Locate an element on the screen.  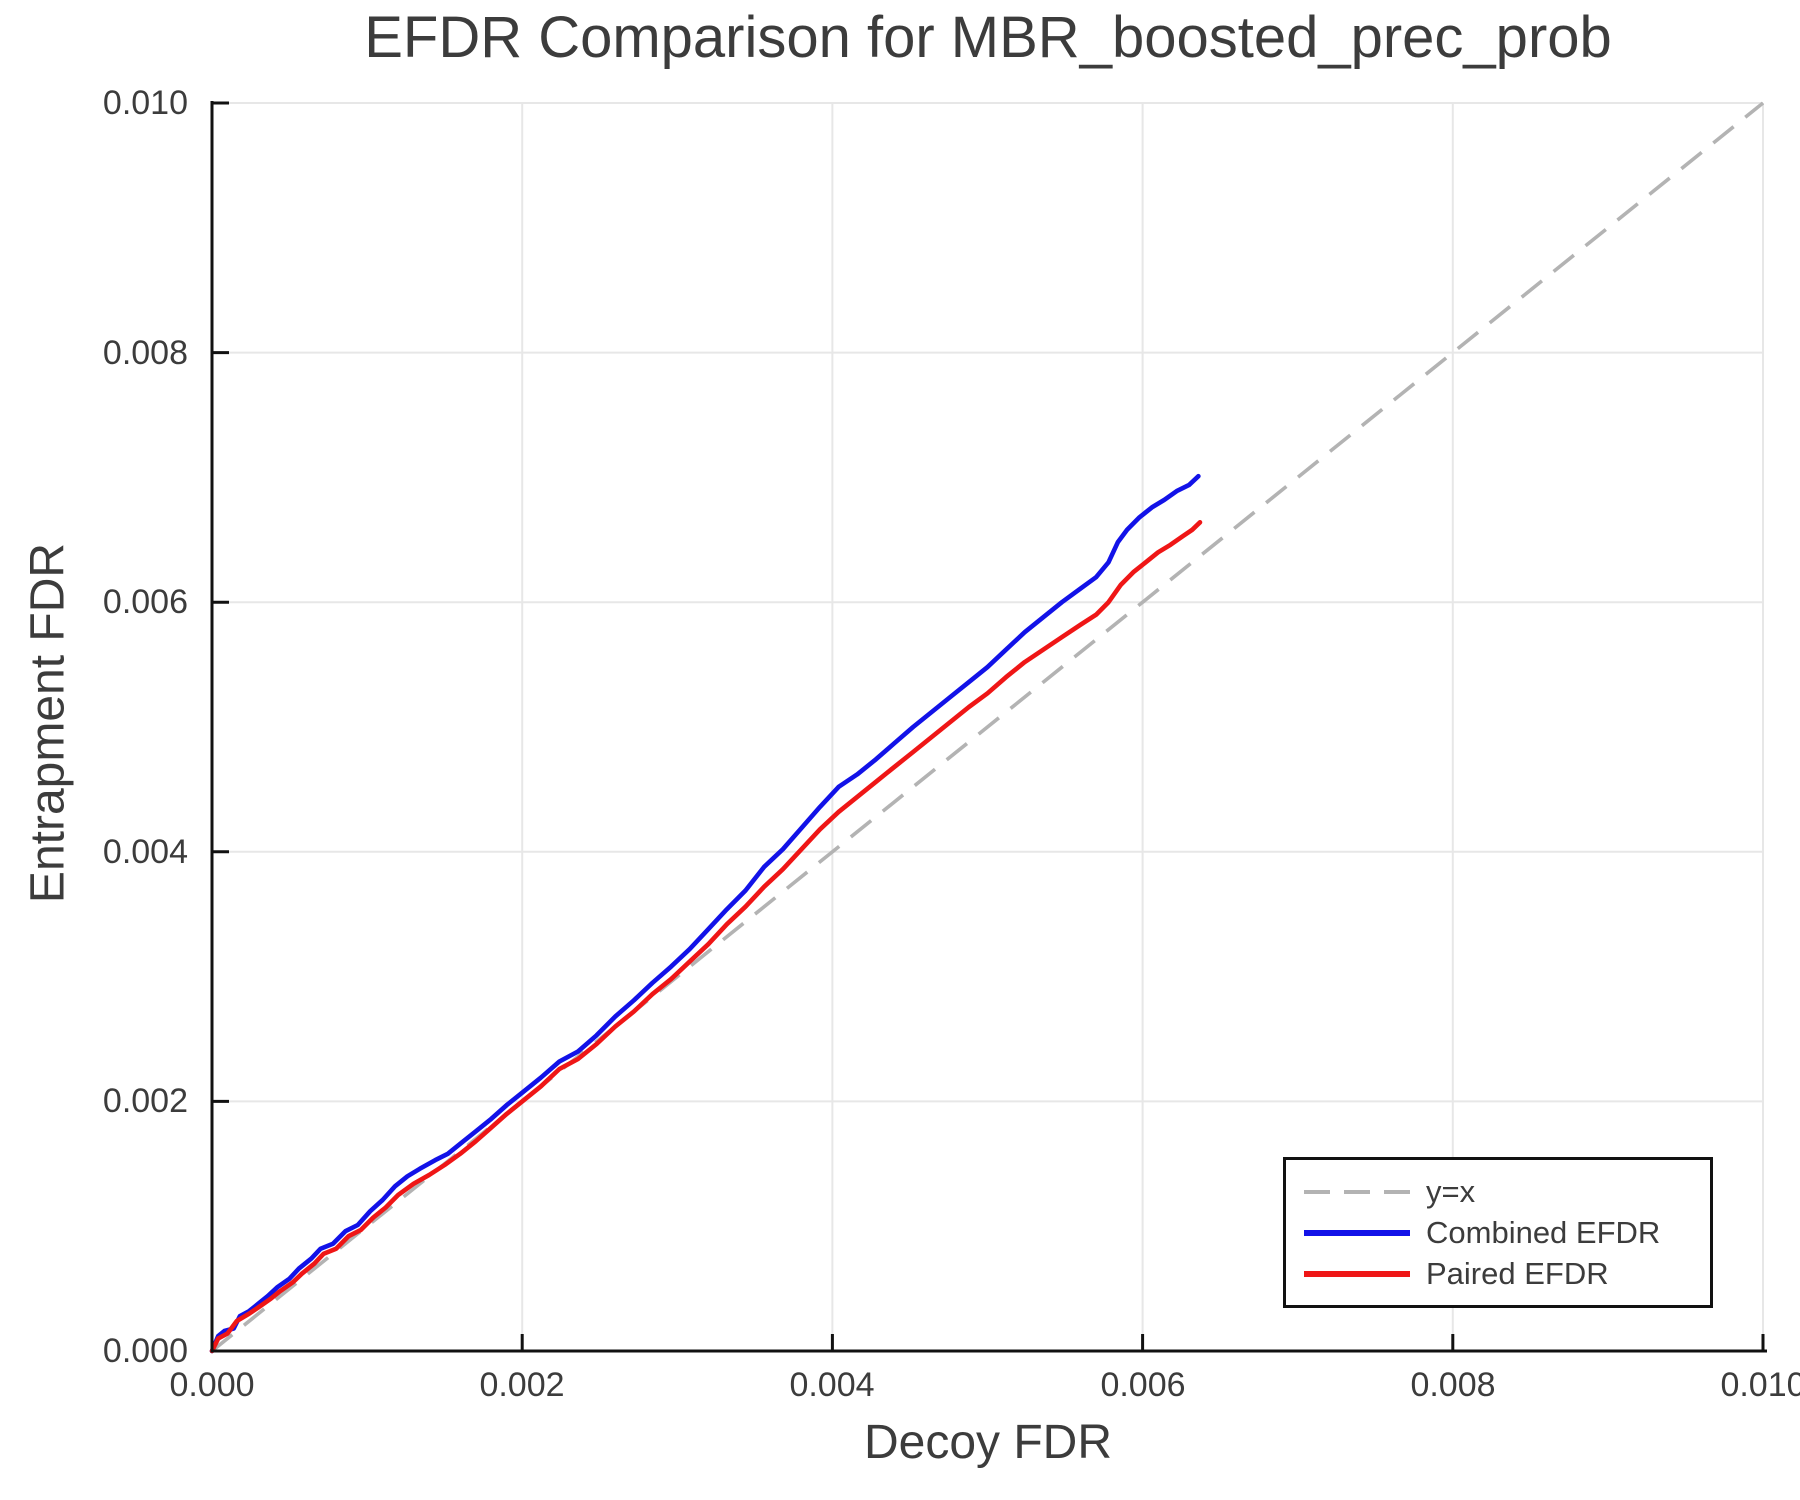
legend-label: Paired EFDR is located at coordinates (1517, 1273).